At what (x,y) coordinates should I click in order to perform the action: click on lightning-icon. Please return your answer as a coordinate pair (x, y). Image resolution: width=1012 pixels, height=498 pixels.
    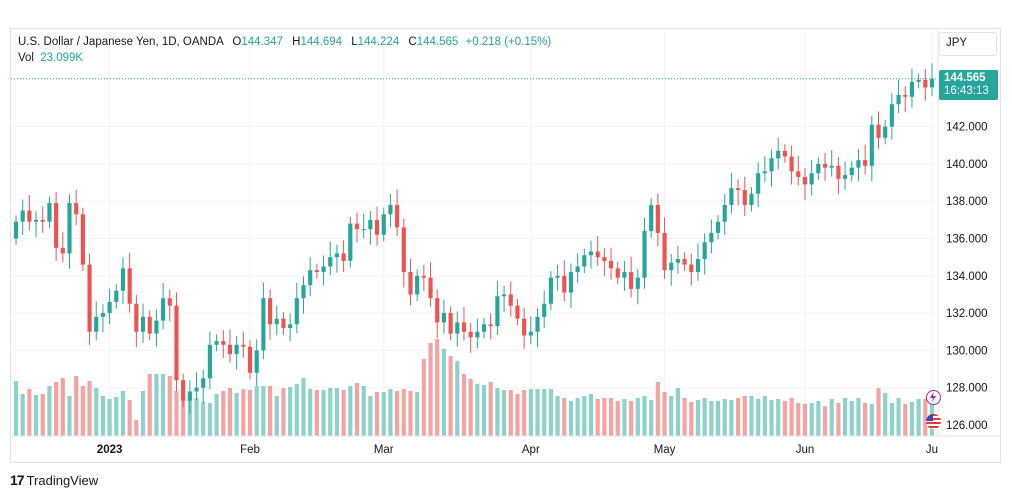
    Looking at the image, I should click on (933, 397).